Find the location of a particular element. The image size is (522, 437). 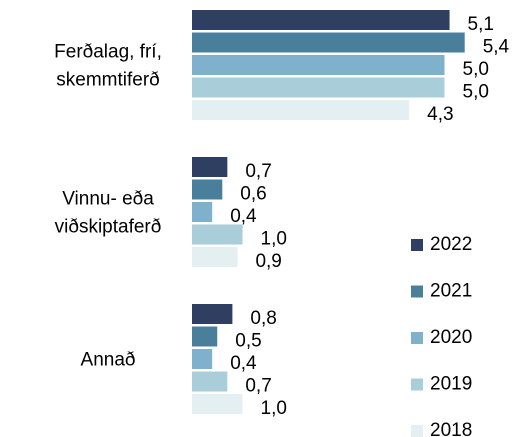

category-label: skemmtiferð is located at coordinates (107, 79).